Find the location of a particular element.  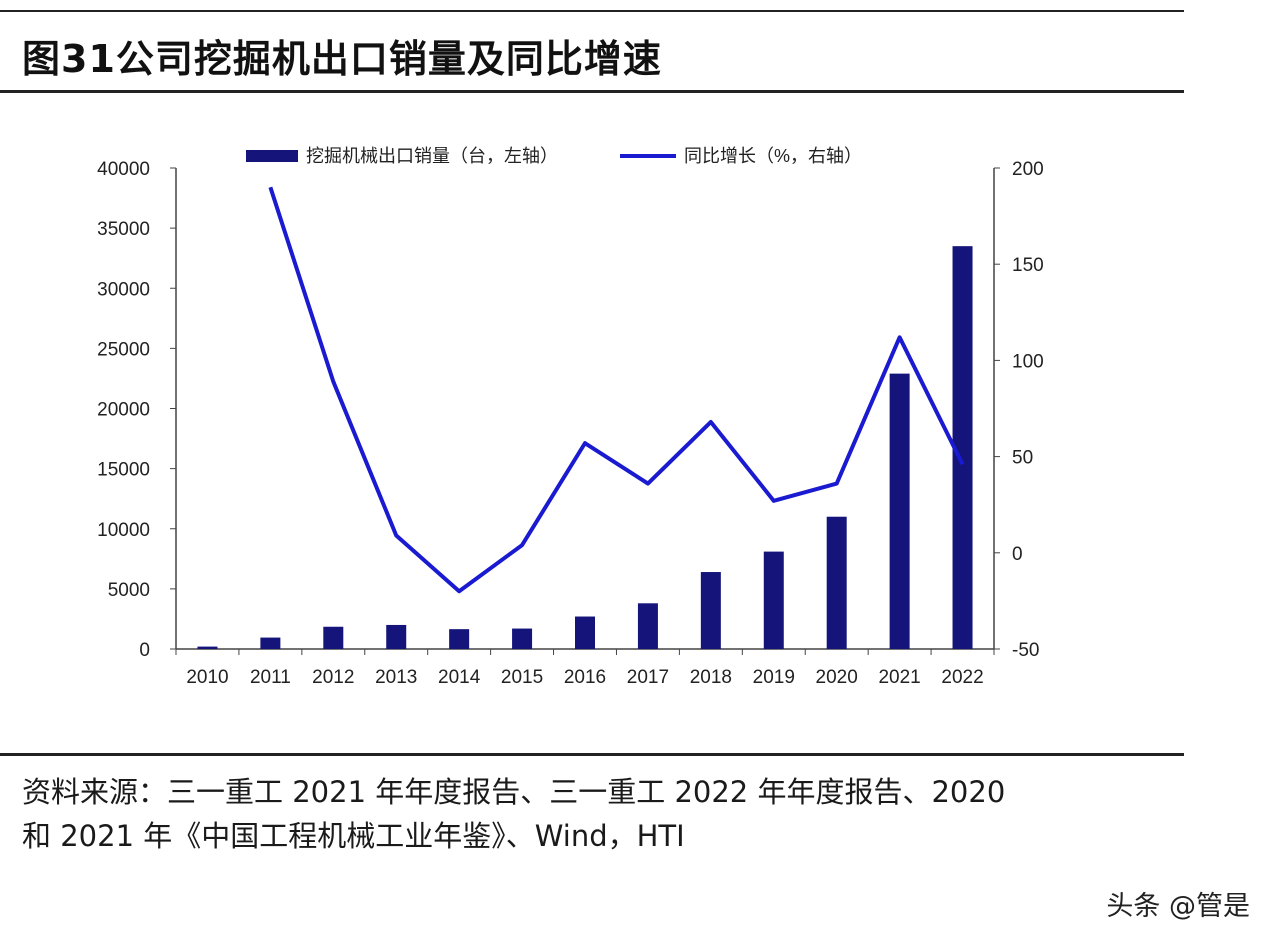

legend-label-line: 同比增长（%，右轴） is located at coordinates (773, 156).